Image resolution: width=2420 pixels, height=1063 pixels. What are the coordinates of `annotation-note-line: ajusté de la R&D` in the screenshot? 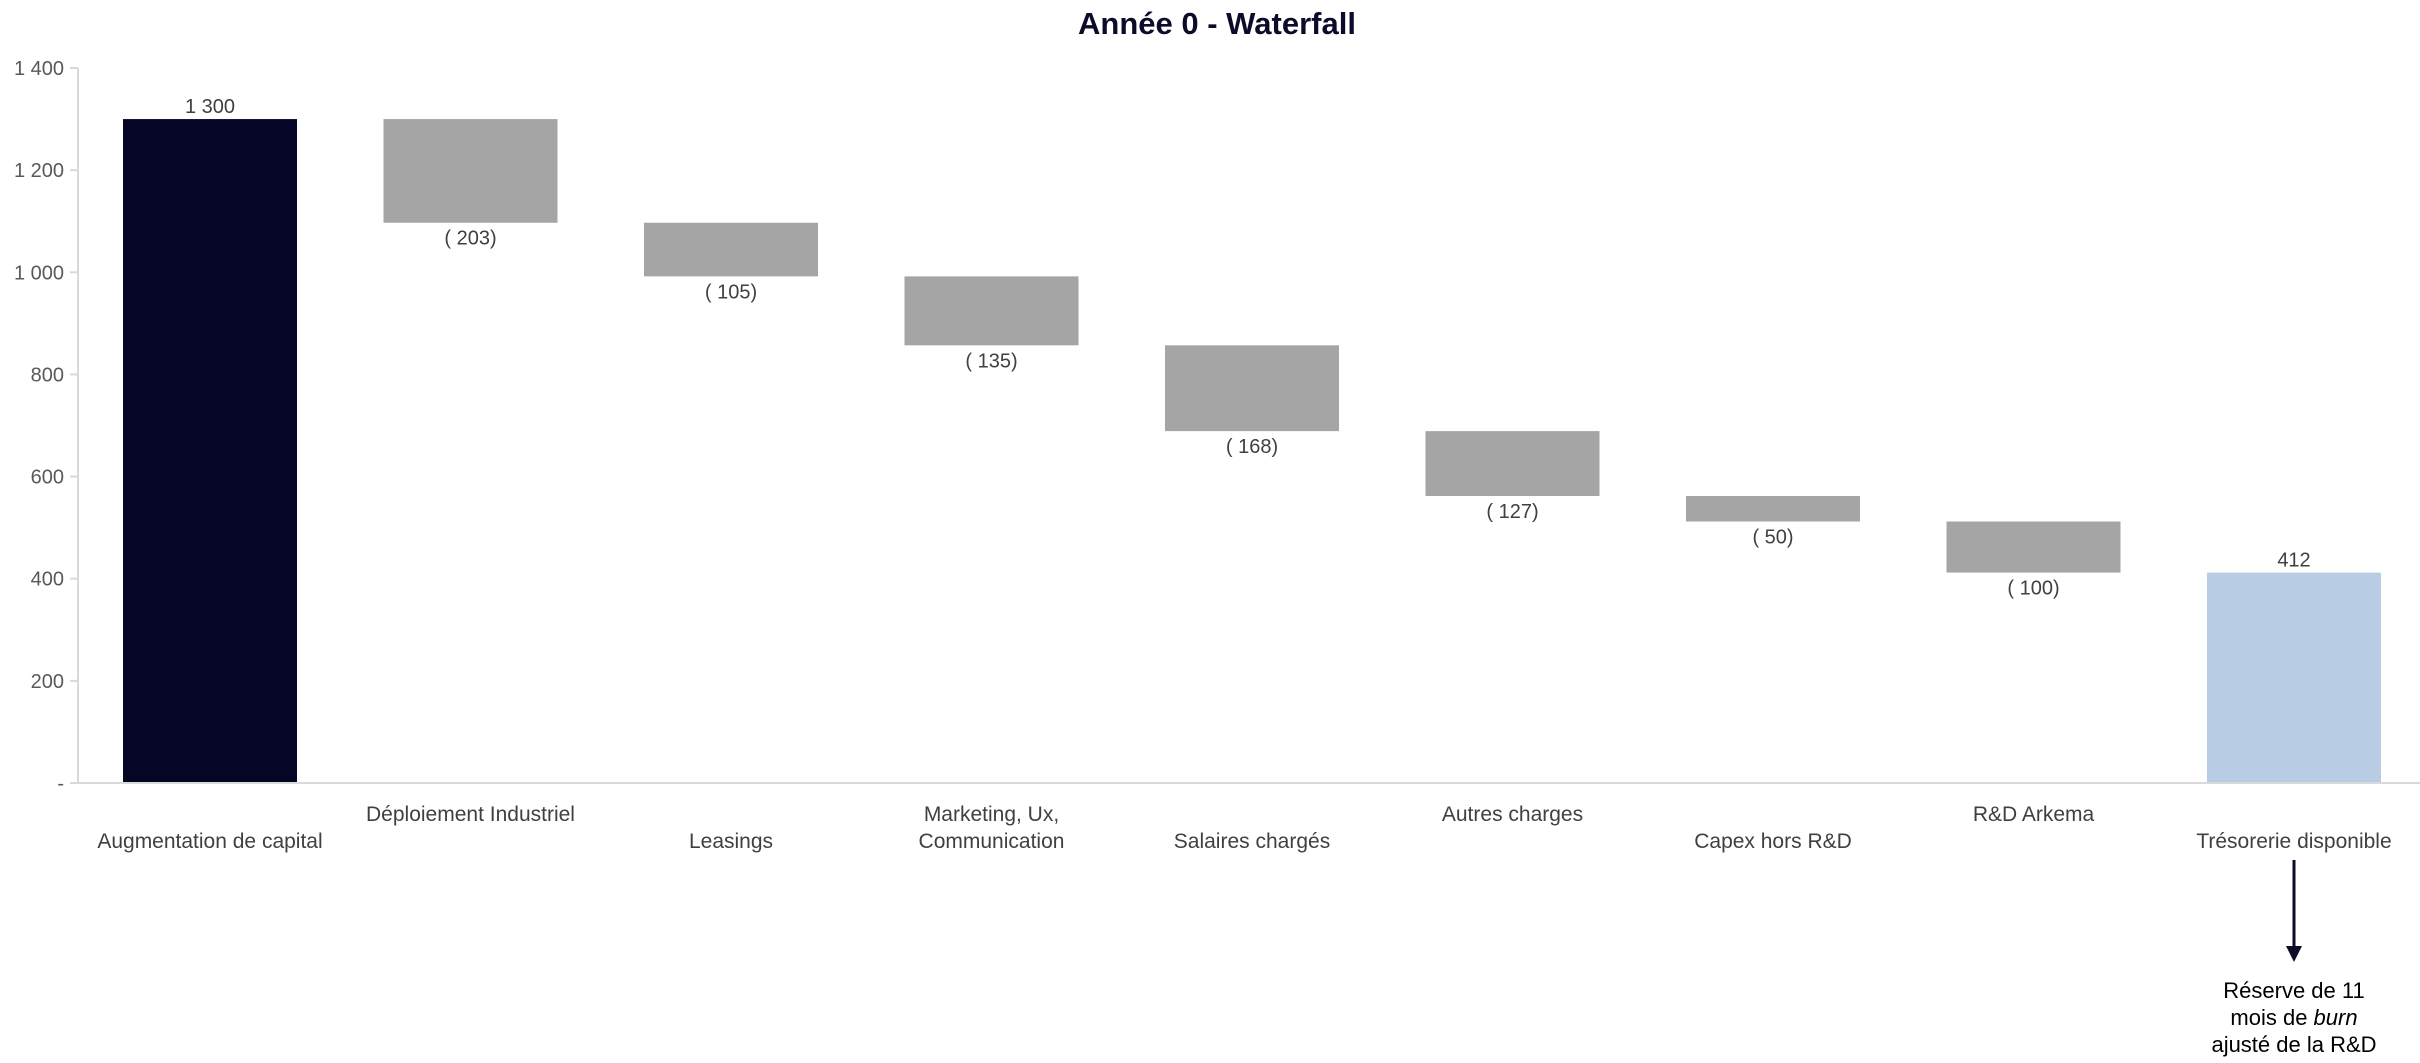 It's located at (2293, 1044).